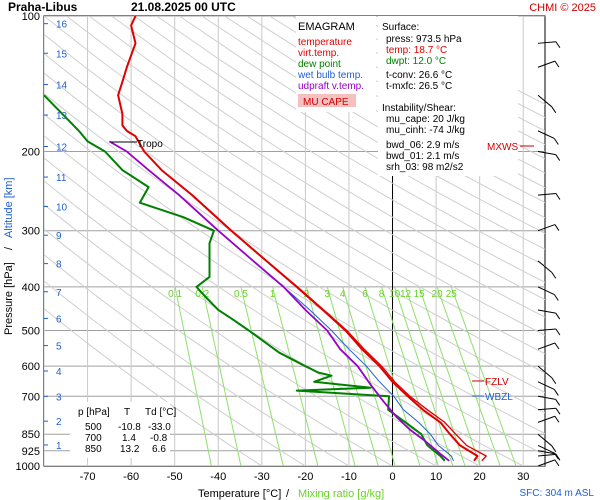  Describe the element at coordinates (424, 39) in the screenshot. I see `surface-press: press: 973.5 hPa` at that location.